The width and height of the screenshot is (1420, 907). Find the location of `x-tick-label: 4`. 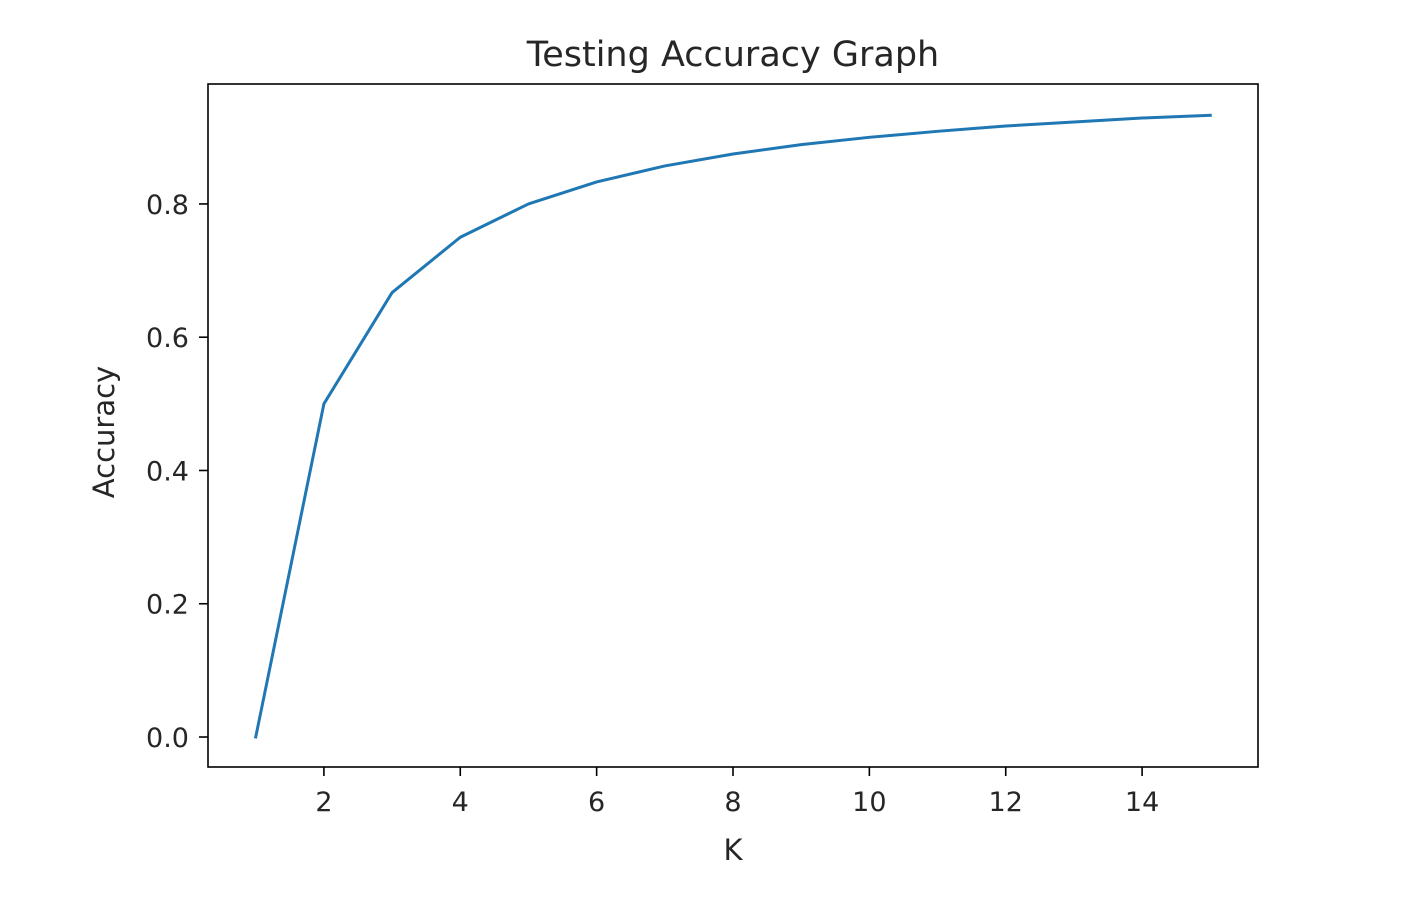

x-tick-label: 4 is located at coordinates (460, 802).